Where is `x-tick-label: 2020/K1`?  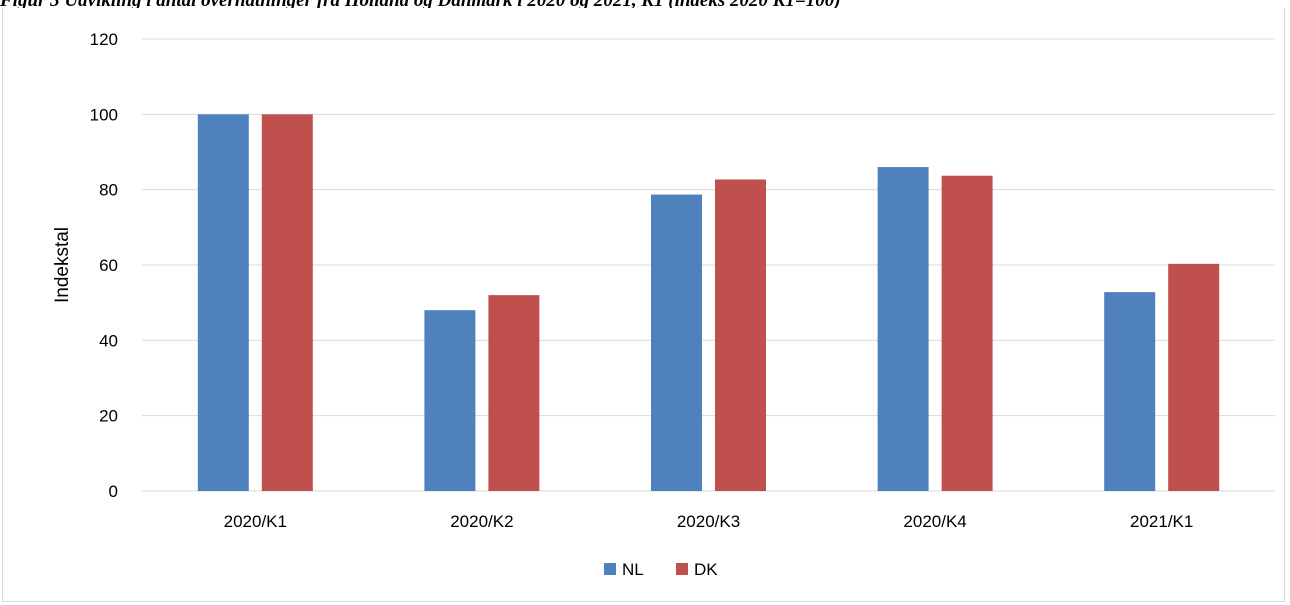
x-tick-label: 2020/K1 is located at coordinates (255, 521).